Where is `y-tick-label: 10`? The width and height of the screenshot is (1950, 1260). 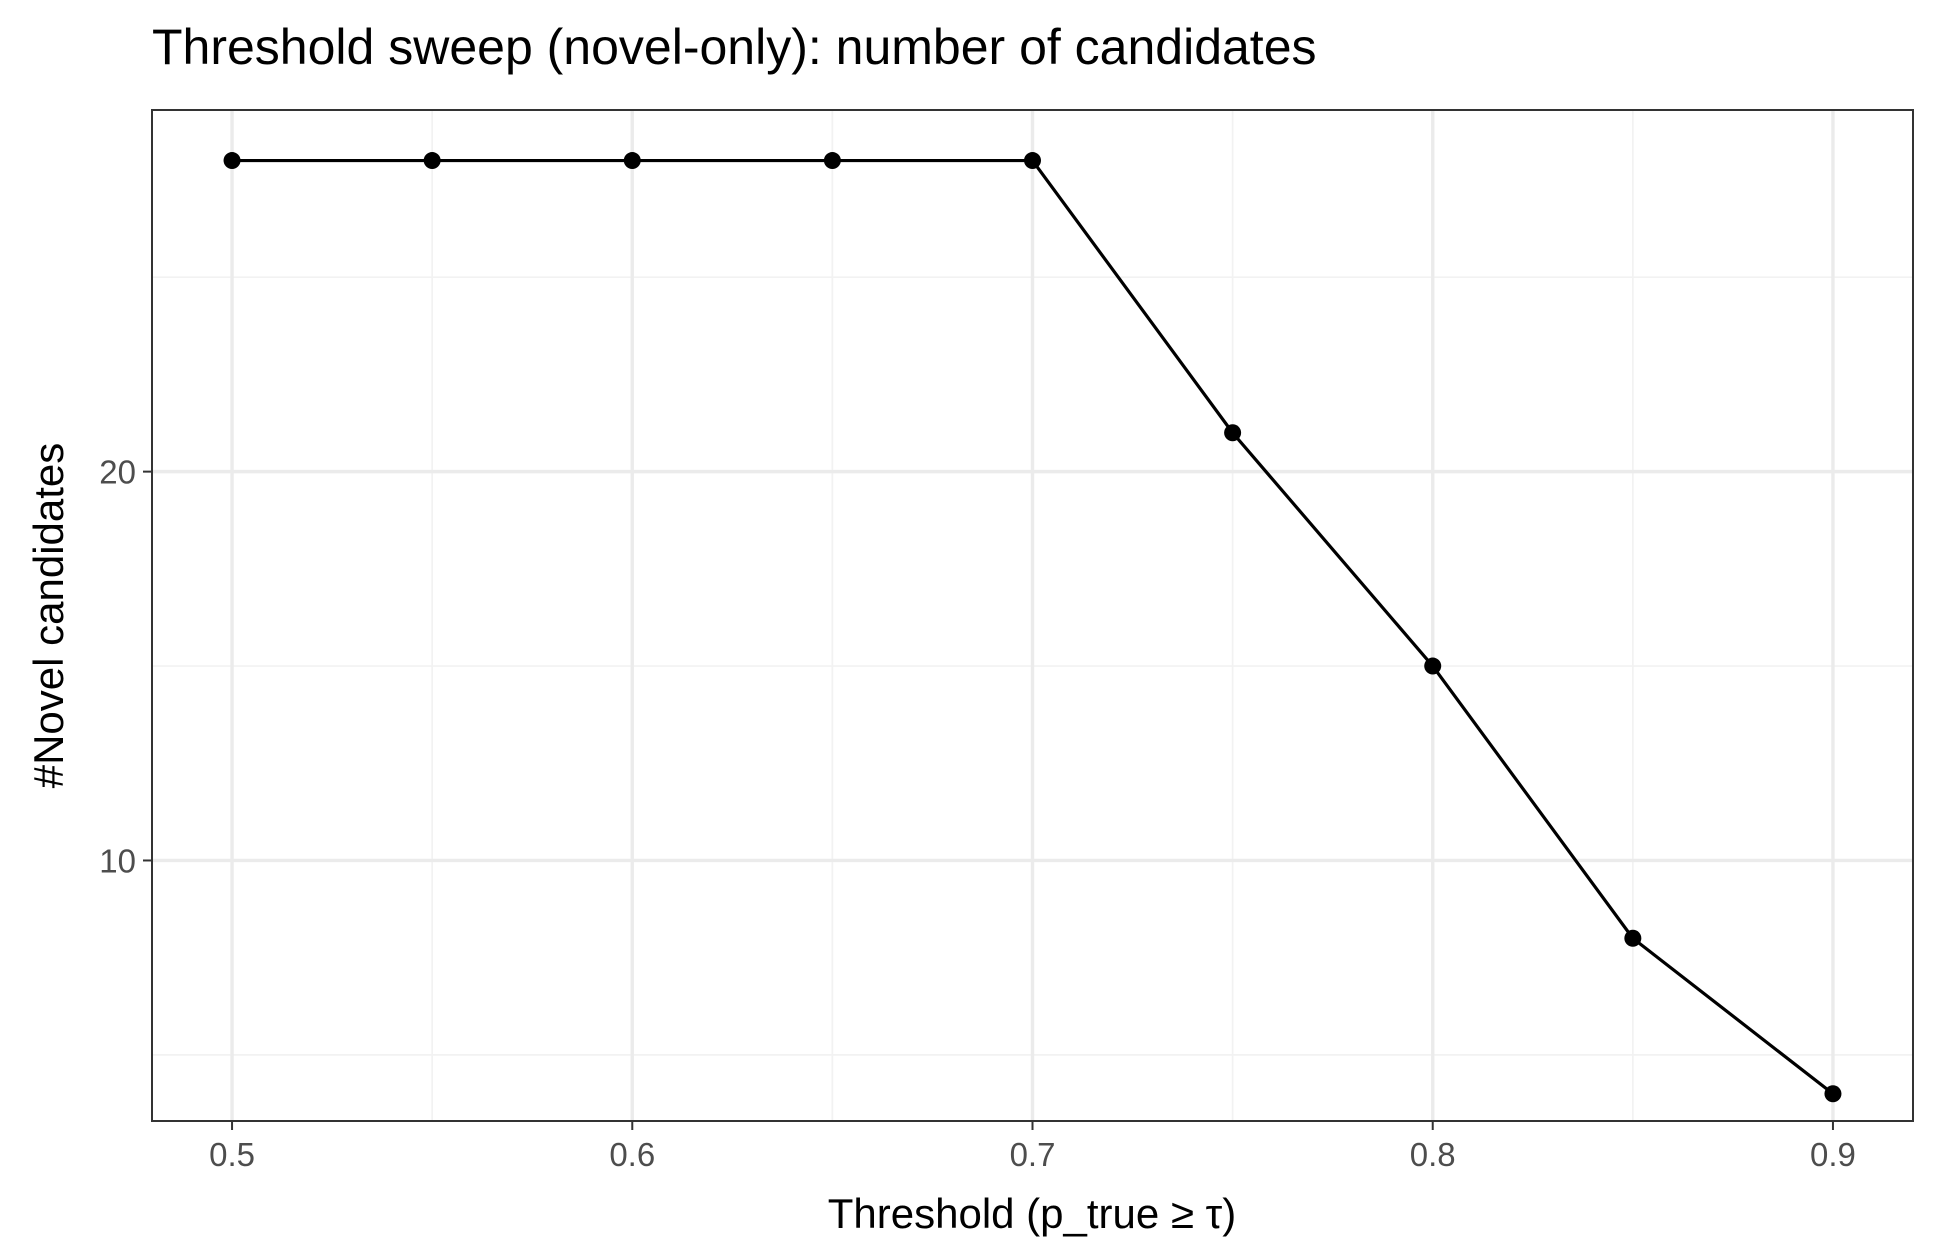
y-tick-label: 10 is located at coordinates (117, 860).